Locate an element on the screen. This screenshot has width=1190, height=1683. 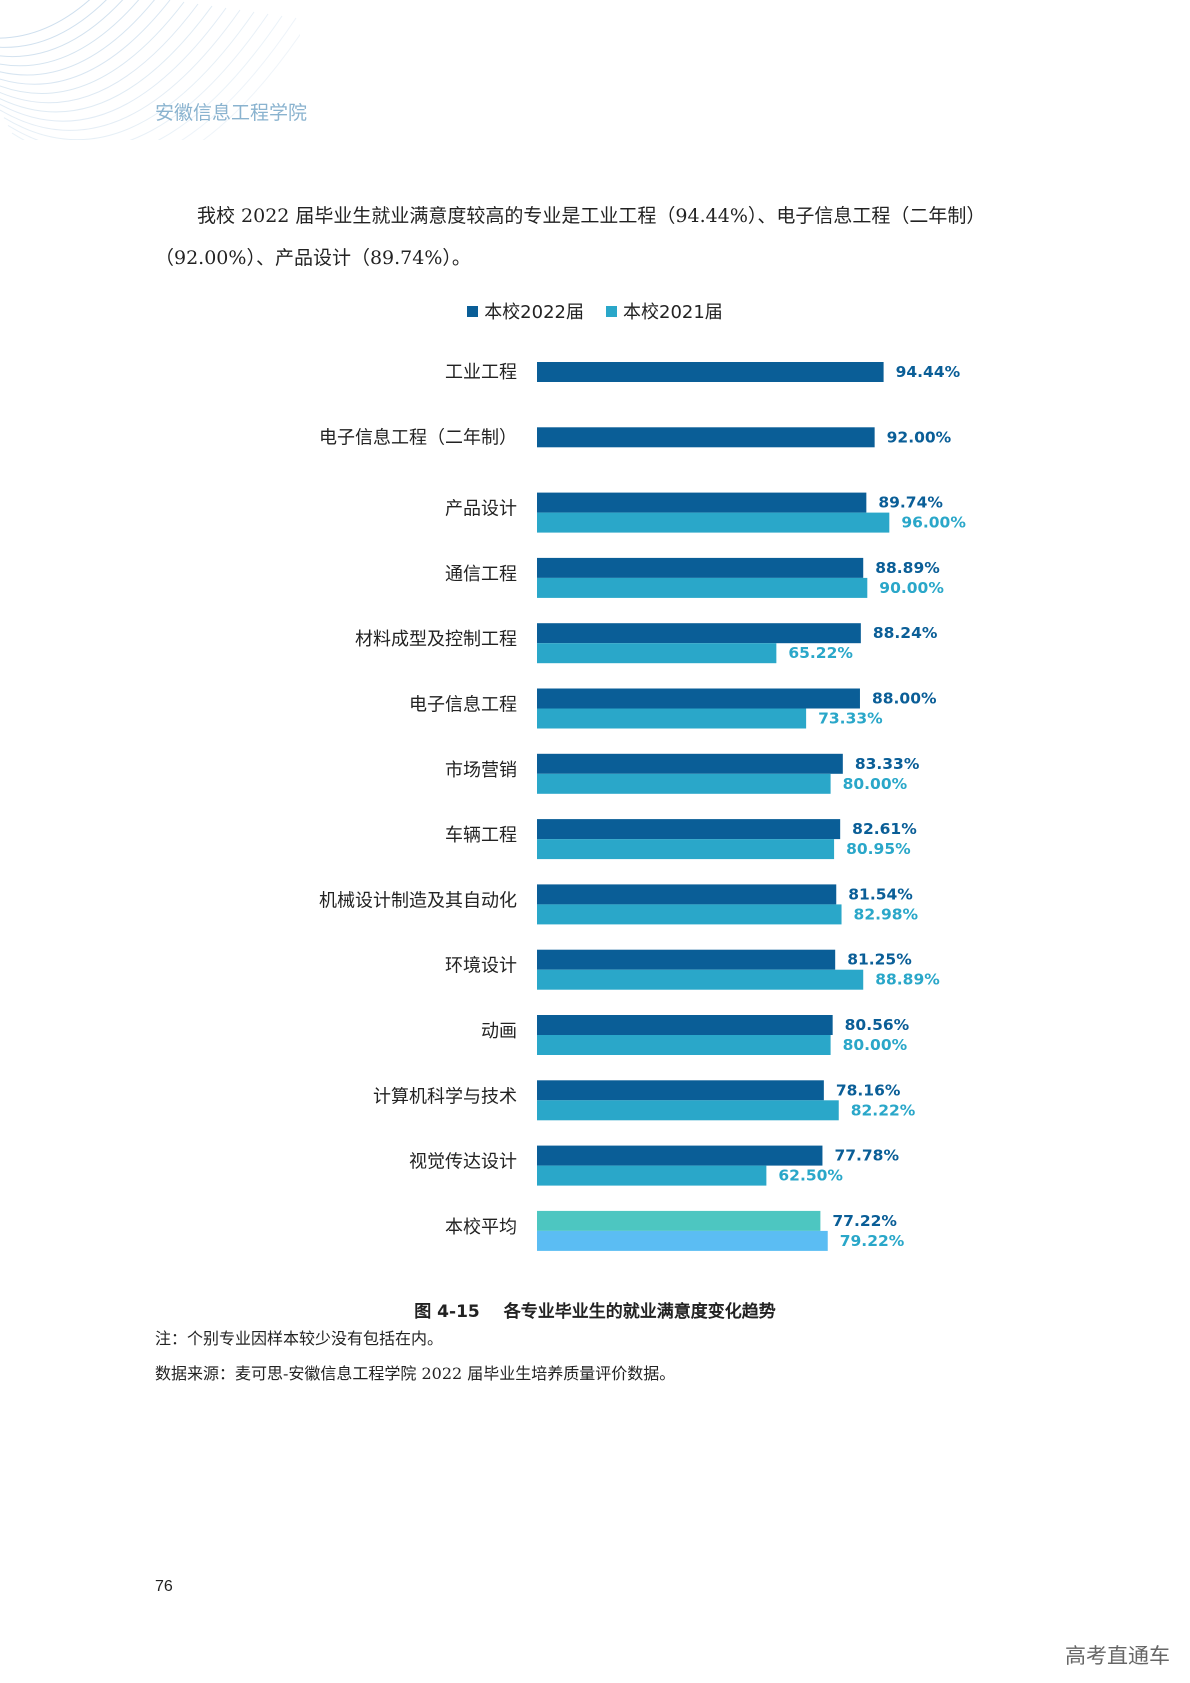
data-label-2021: 73.33% is located at coordinates (850, 719).